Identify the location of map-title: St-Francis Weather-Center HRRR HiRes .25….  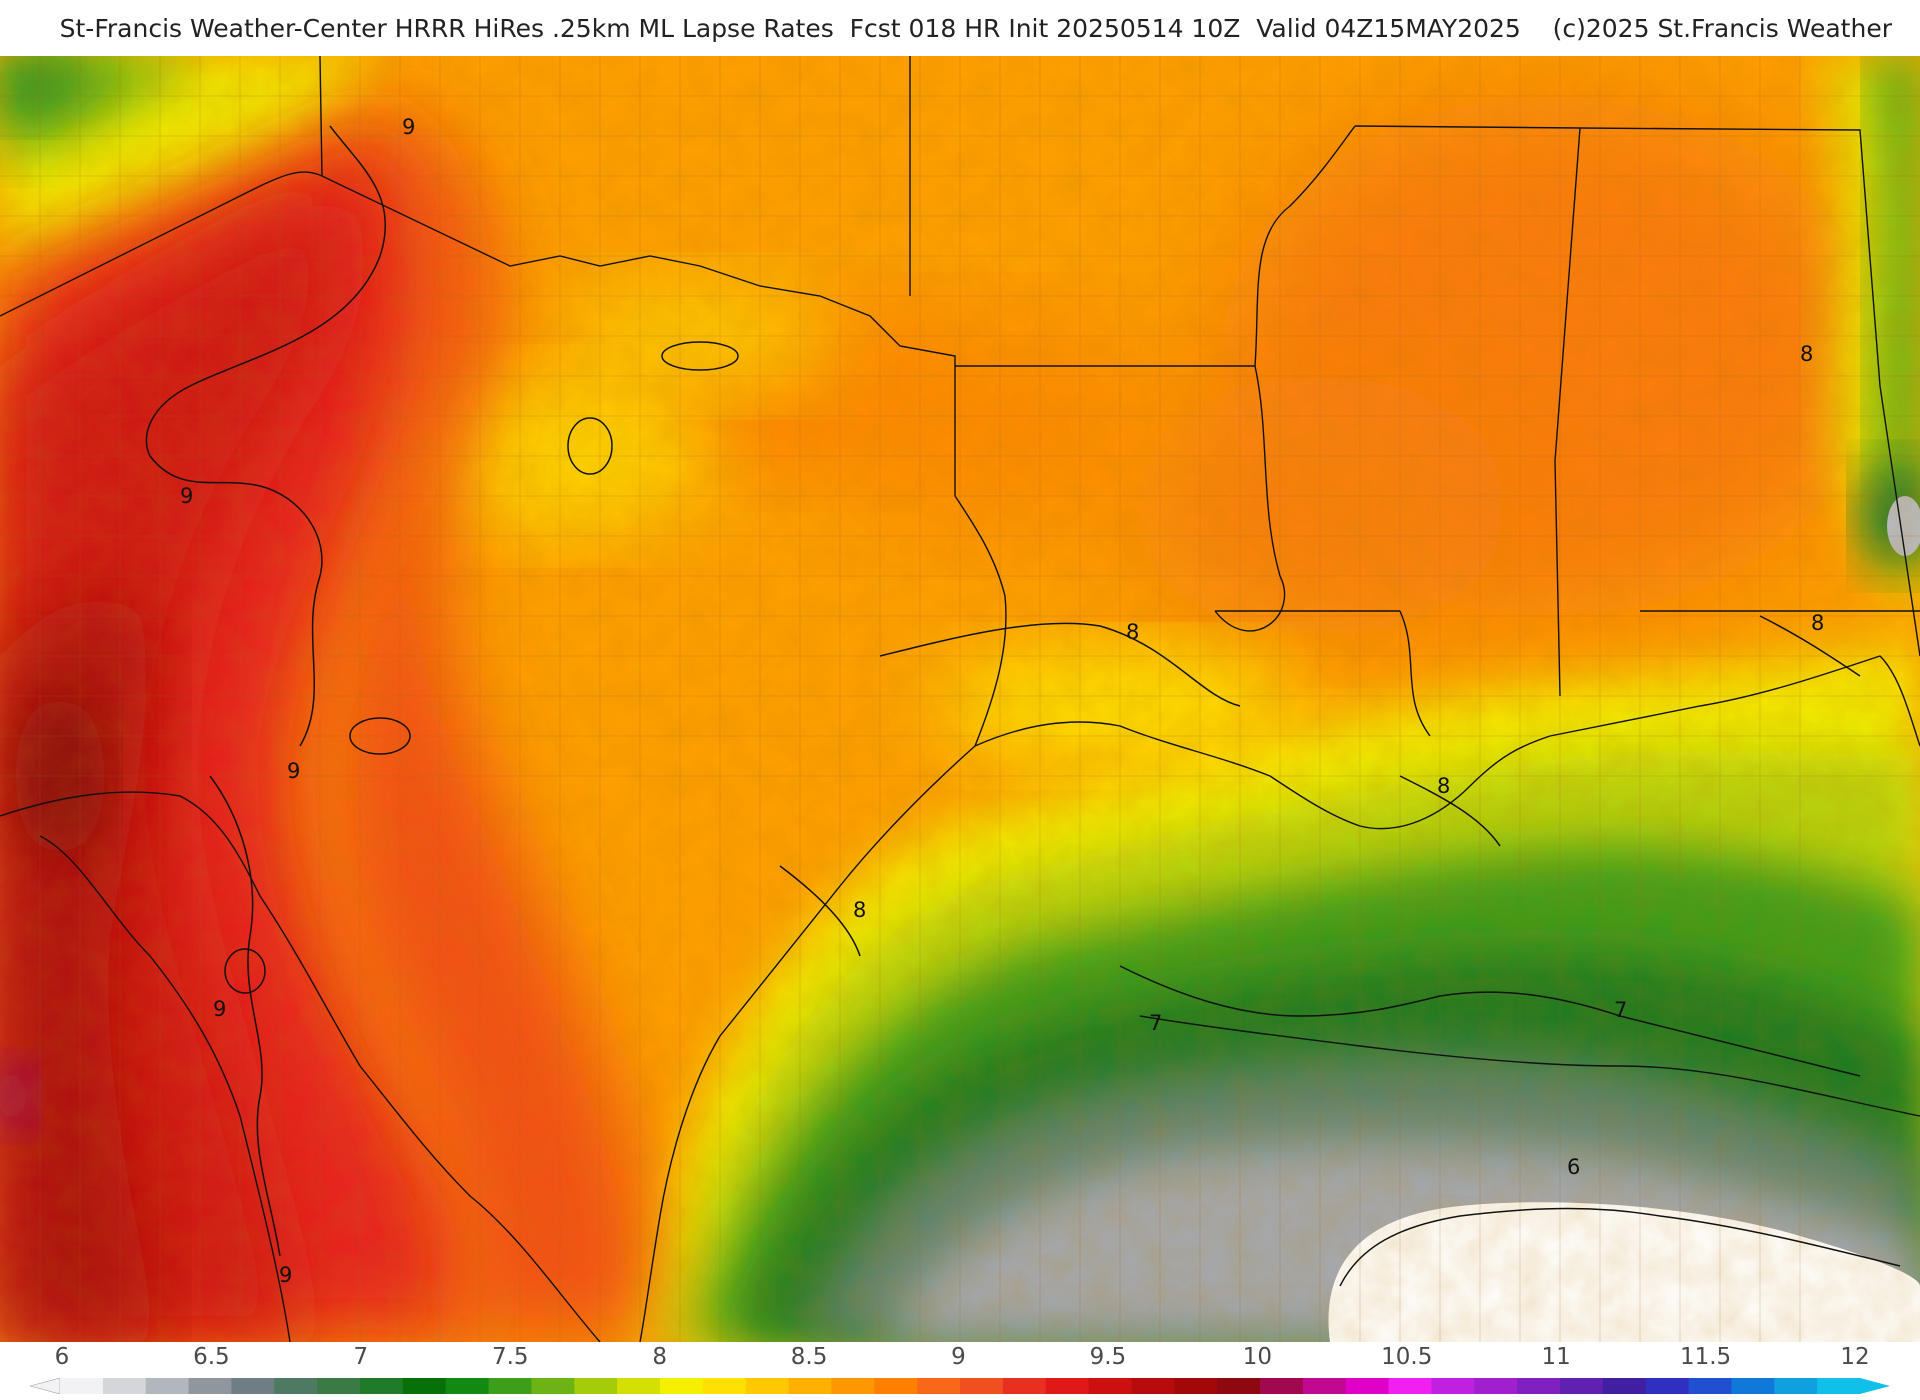
(975, 28).